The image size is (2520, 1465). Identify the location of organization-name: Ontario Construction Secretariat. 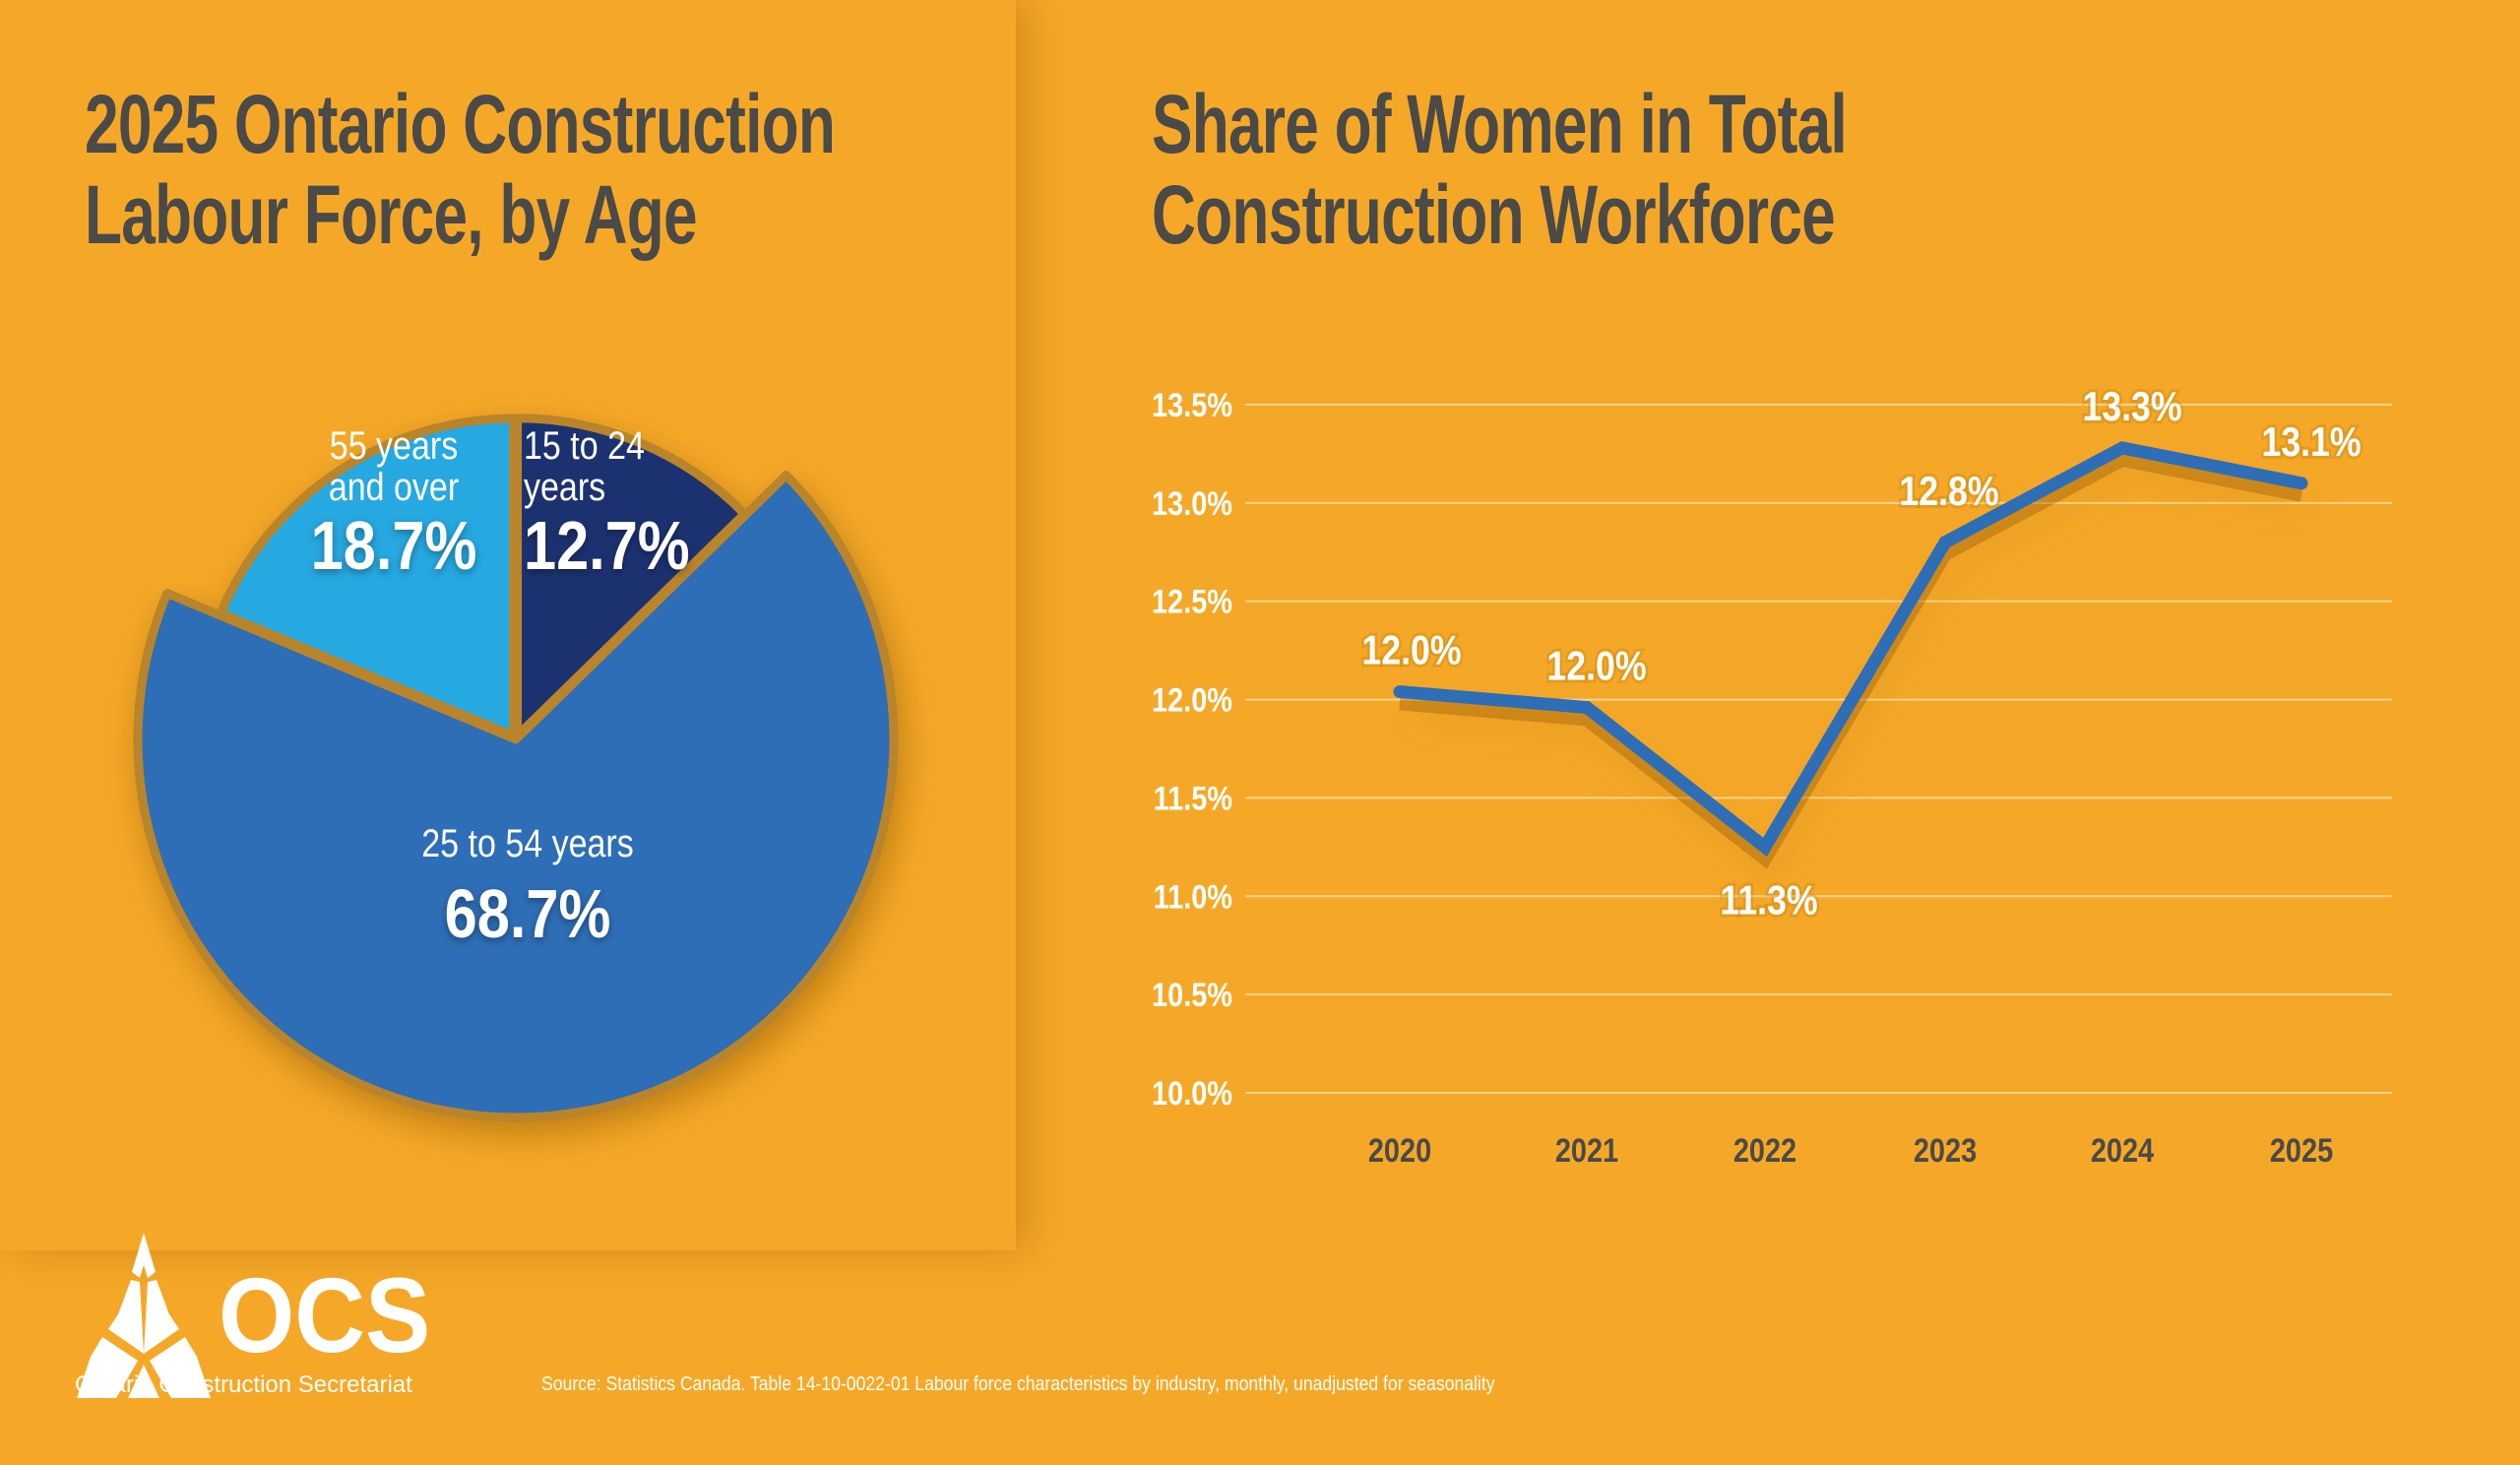
(243, 1384).